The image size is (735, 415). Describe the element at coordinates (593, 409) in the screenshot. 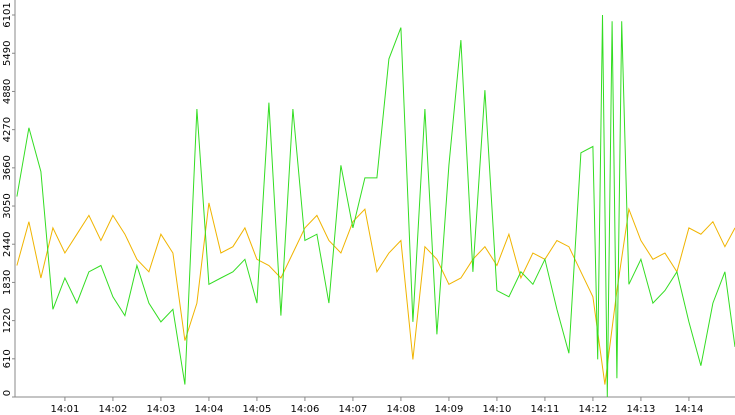

I see `x-tick-label: 14:12` at that location.